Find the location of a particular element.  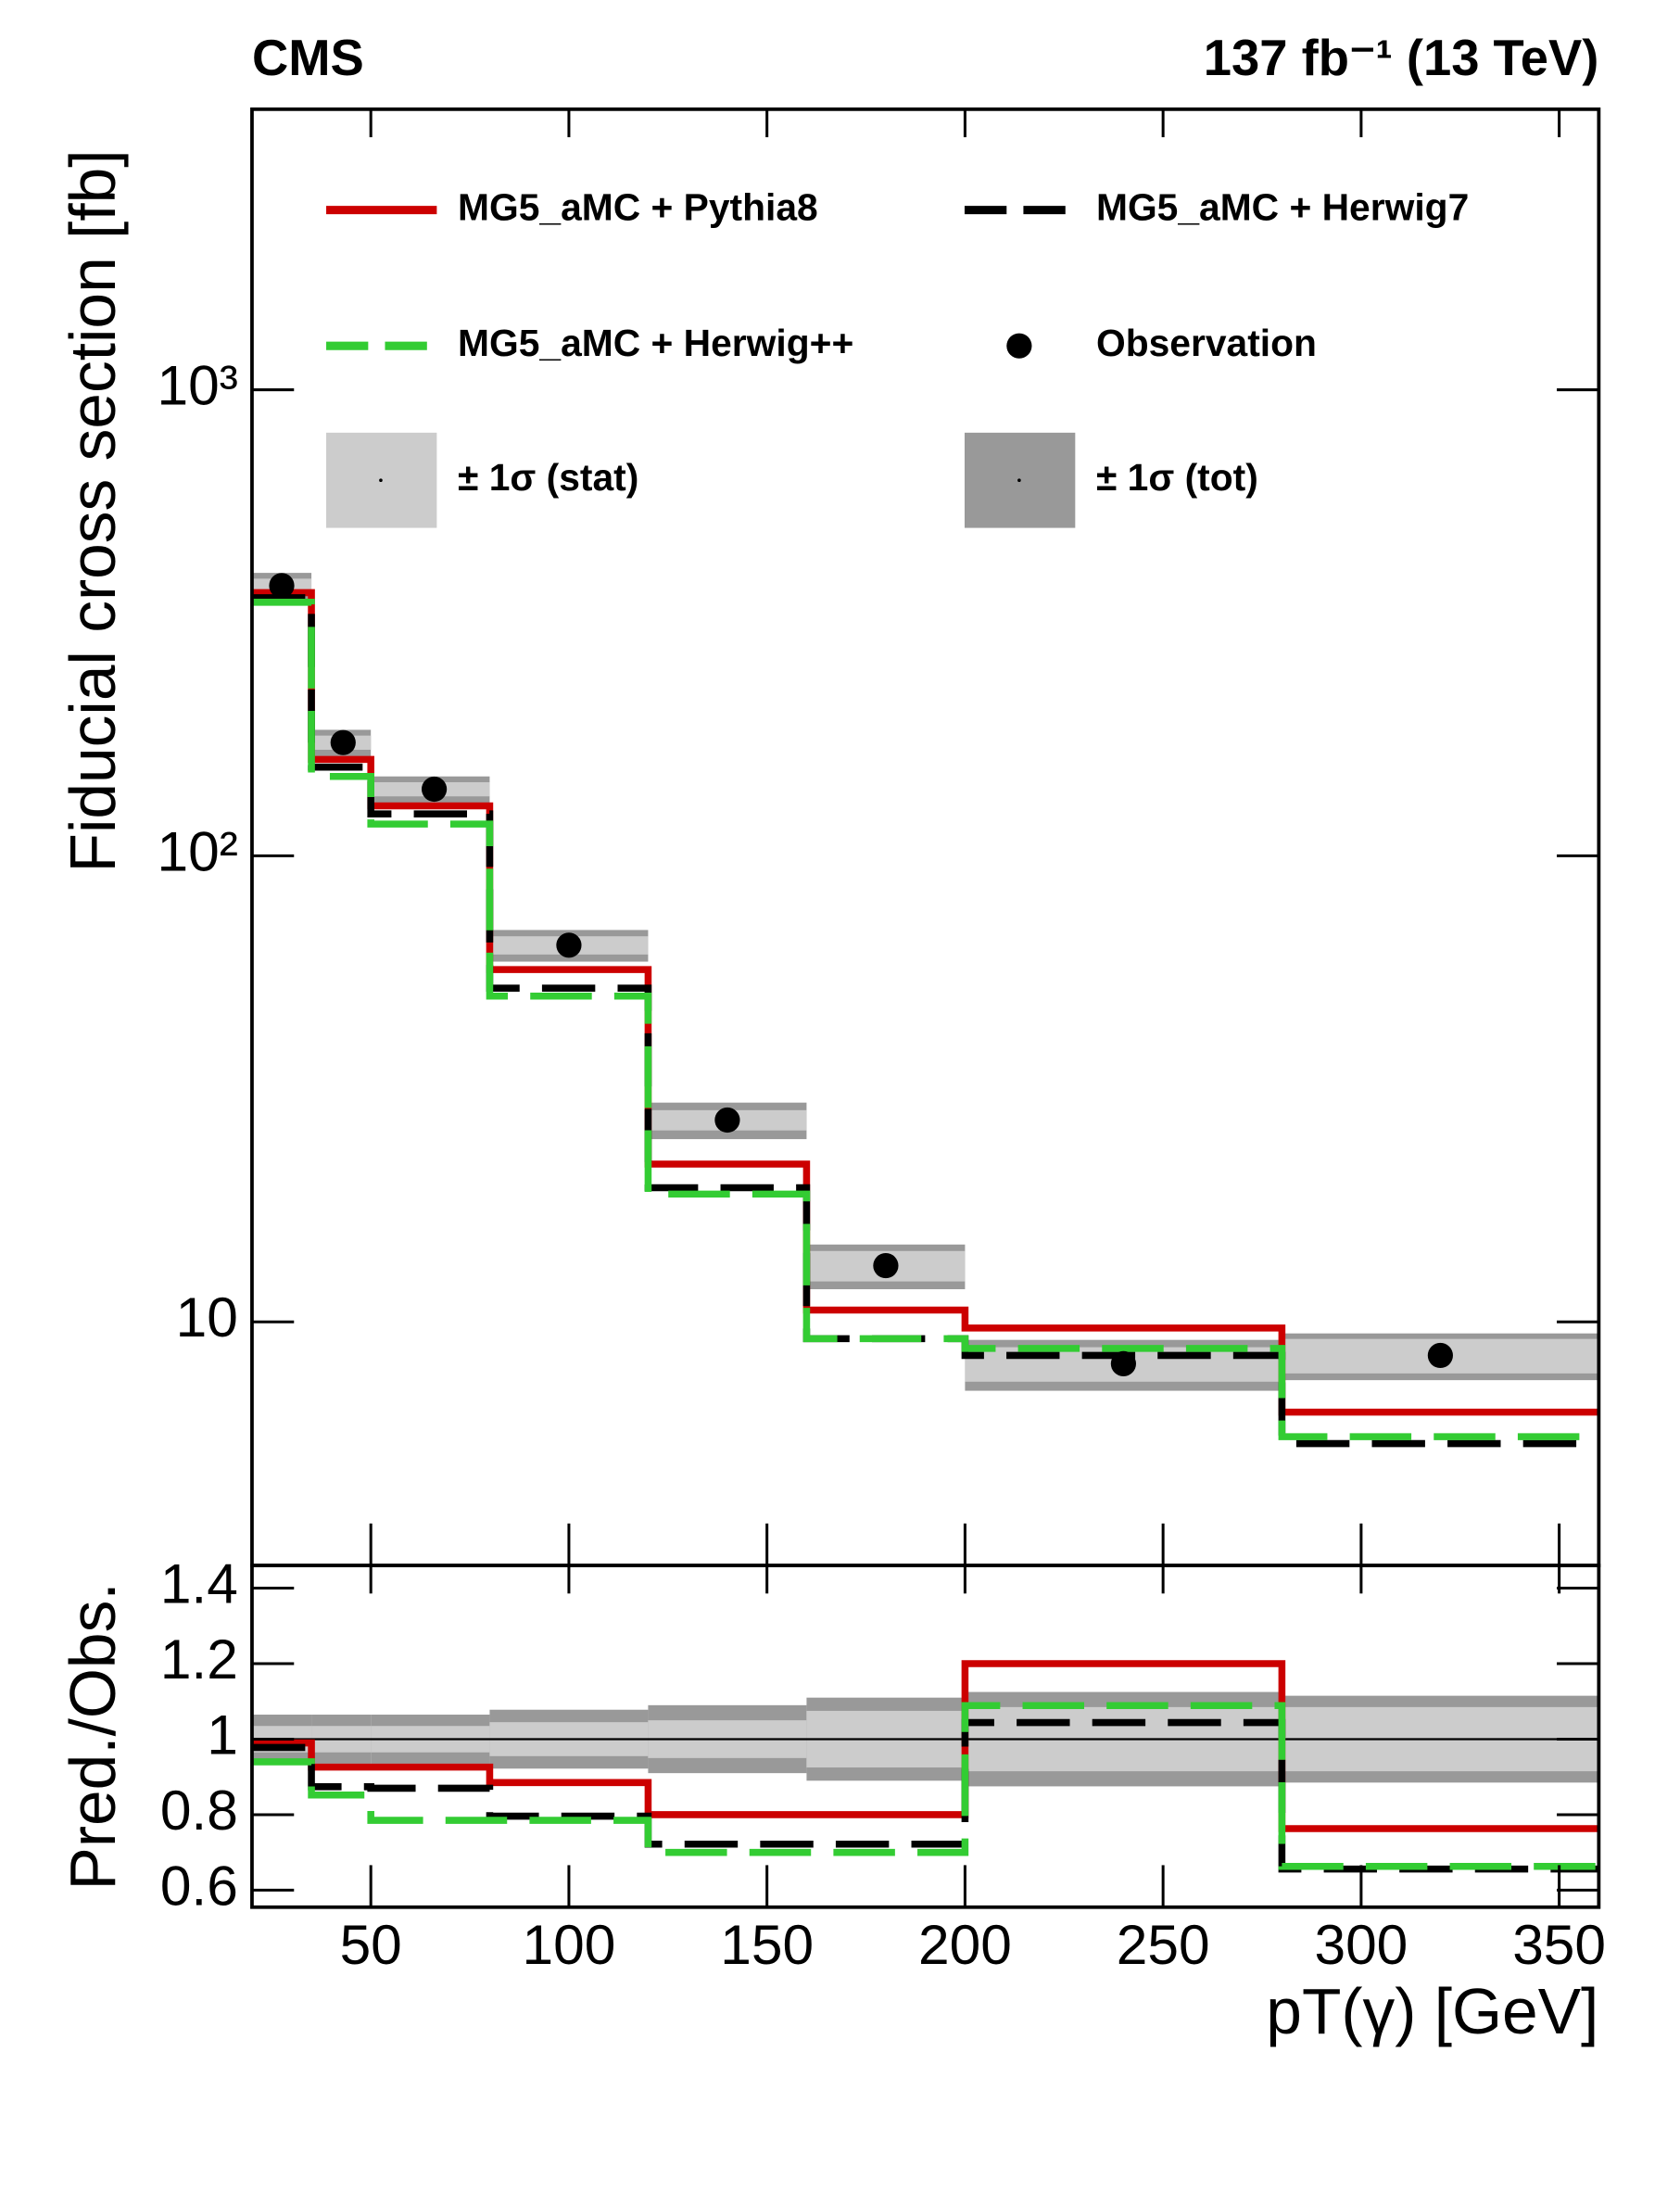

y-tick-label: 10³ is located at coordinates (197, 385).